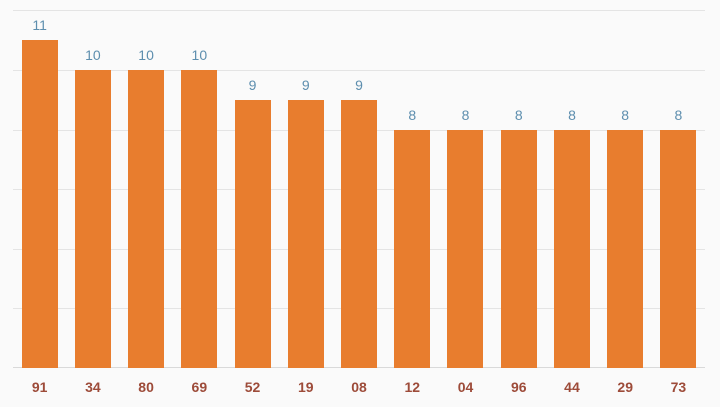  I want to click on x-axis-tick-label: 19, so click(306, 387).